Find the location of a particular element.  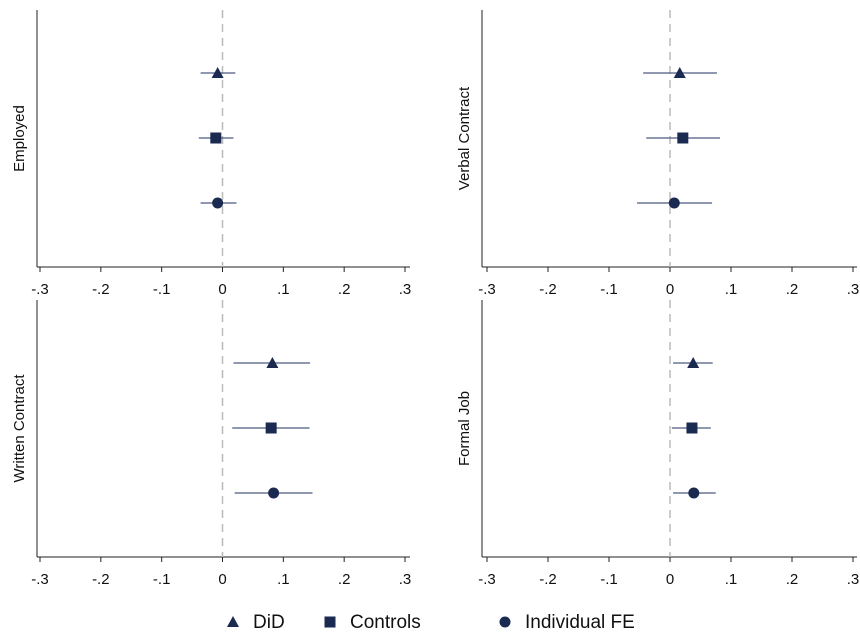

panel-label: Employed is located at coordinates (19, 138).